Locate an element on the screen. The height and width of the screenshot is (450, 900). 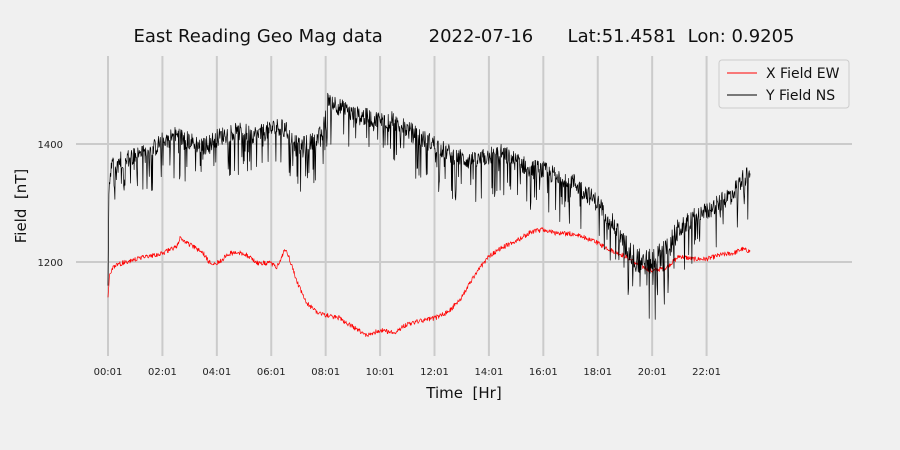
x-tick-label: 02:01 is located at coordinates (162, 372).